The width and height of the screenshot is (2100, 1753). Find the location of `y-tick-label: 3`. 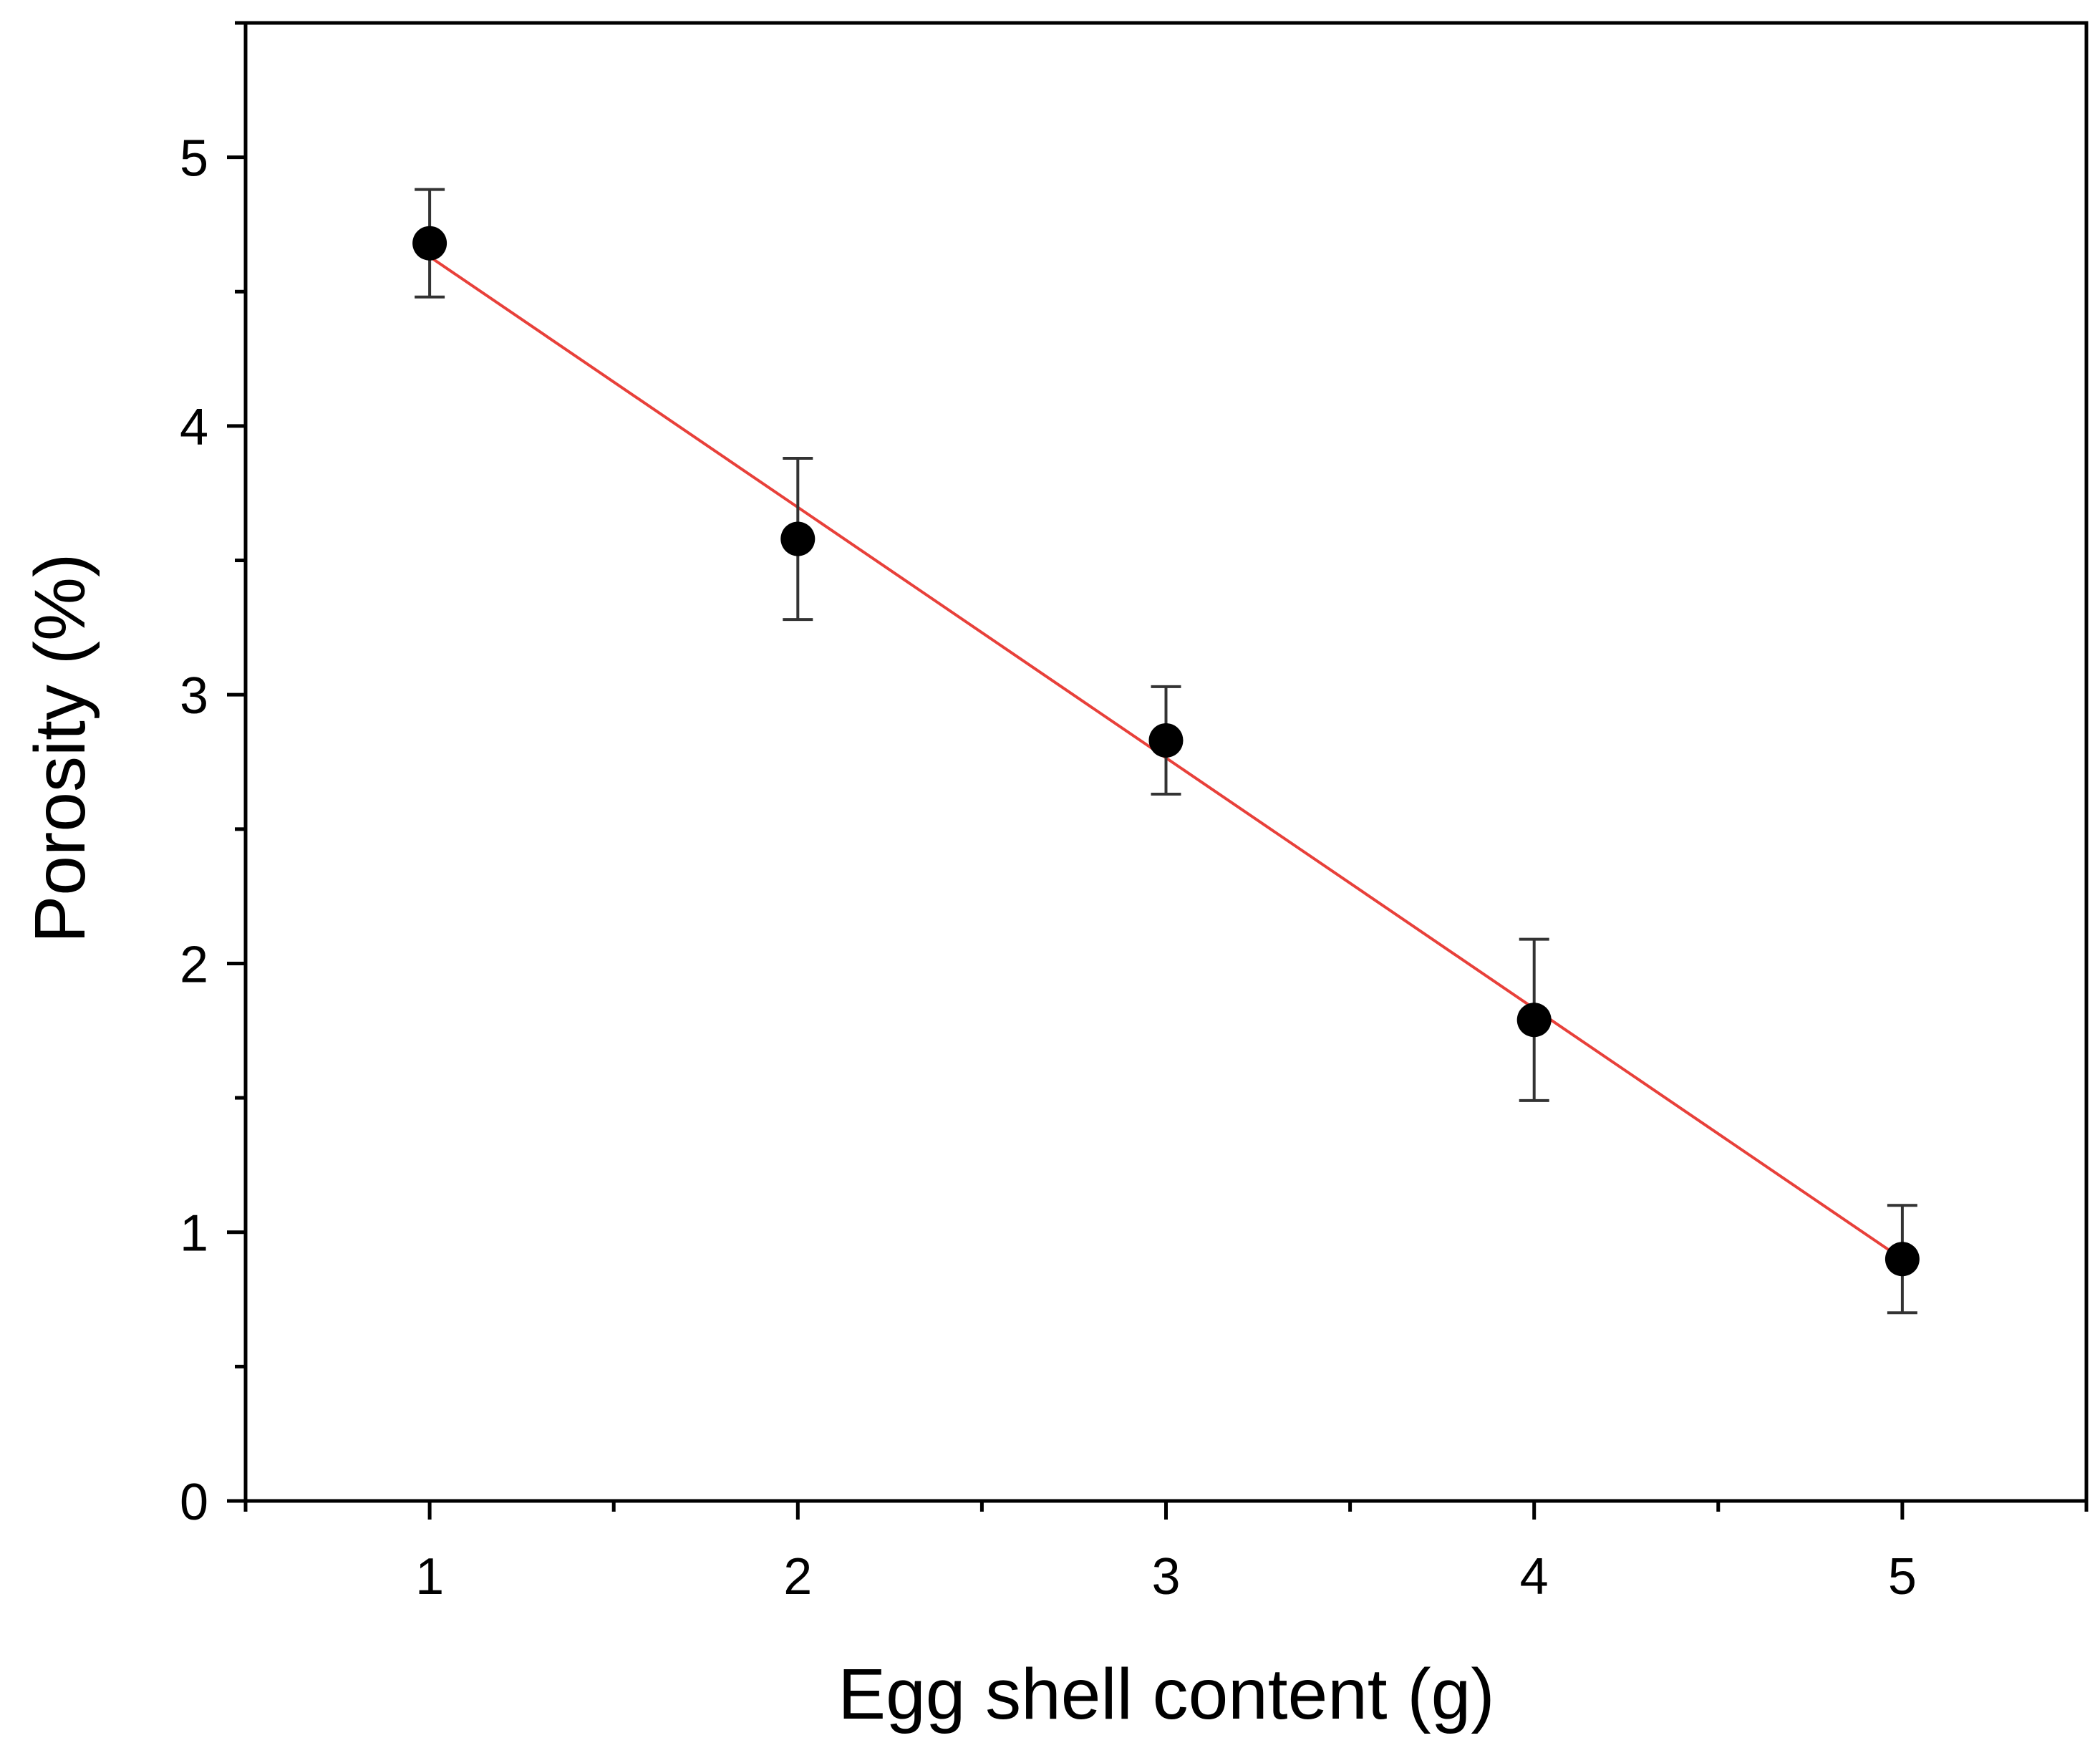

y-tick-label: 3 is located at coordinates (194, 696).